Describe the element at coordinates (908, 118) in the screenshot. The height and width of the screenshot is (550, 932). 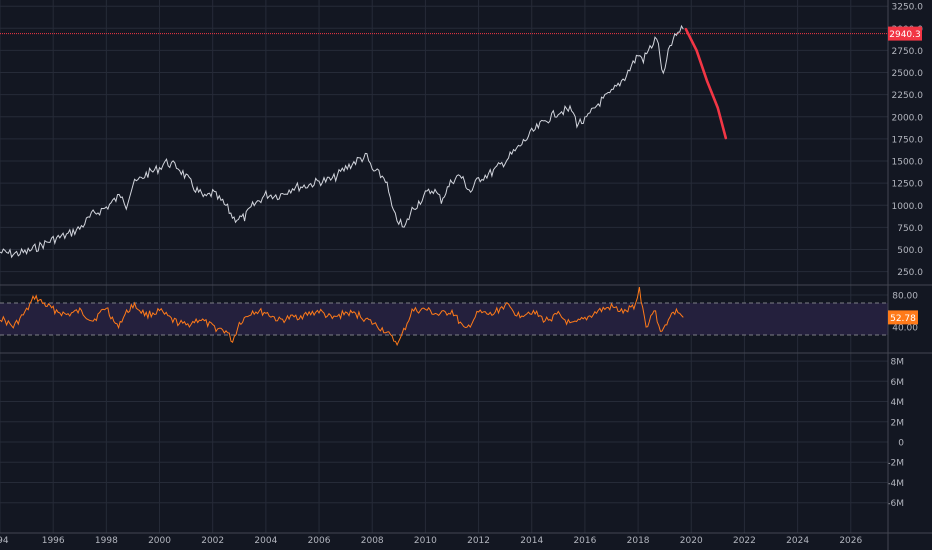
I see `price-tick-label: 2000.0` at that location.